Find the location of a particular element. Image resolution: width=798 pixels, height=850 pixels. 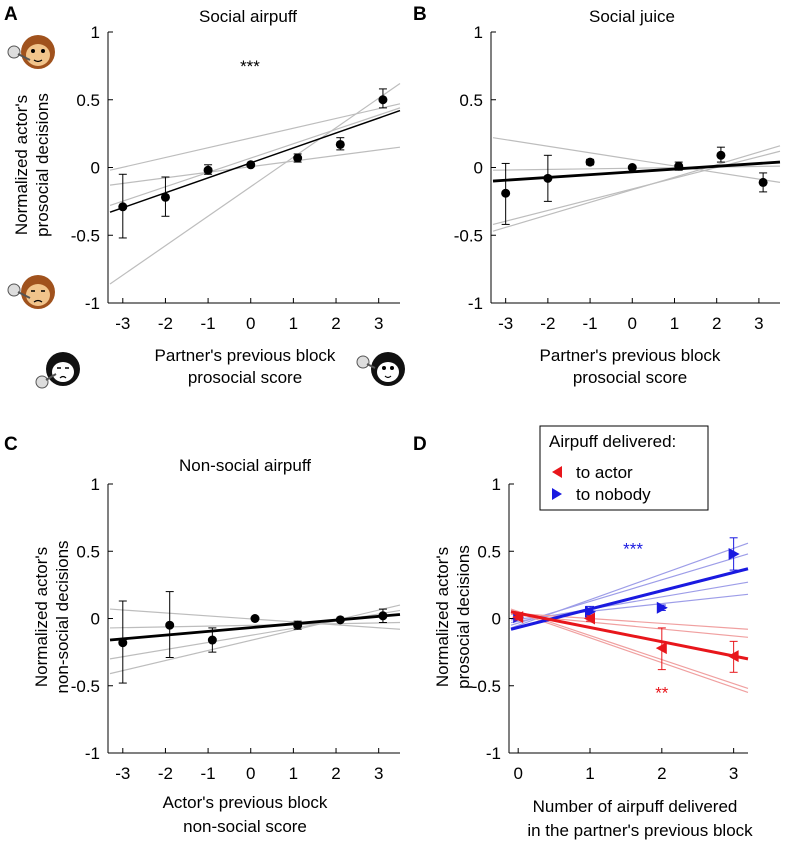

y-axis-label-d: Normalized actor's prosocial decisions is located at coordinates (453, 617).